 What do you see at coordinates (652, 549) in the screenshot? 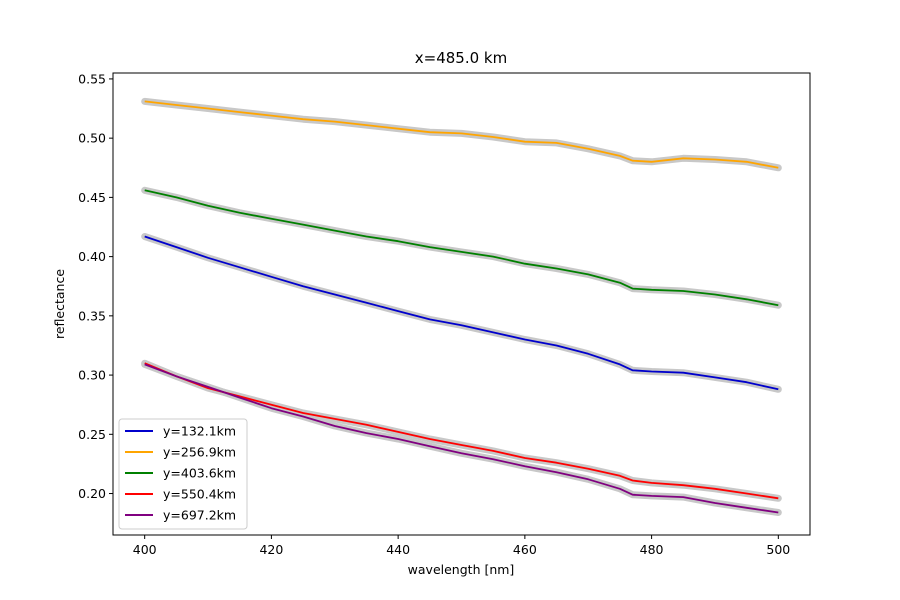
I see `x-tick-label: 480` at bounding box center [652, 549].